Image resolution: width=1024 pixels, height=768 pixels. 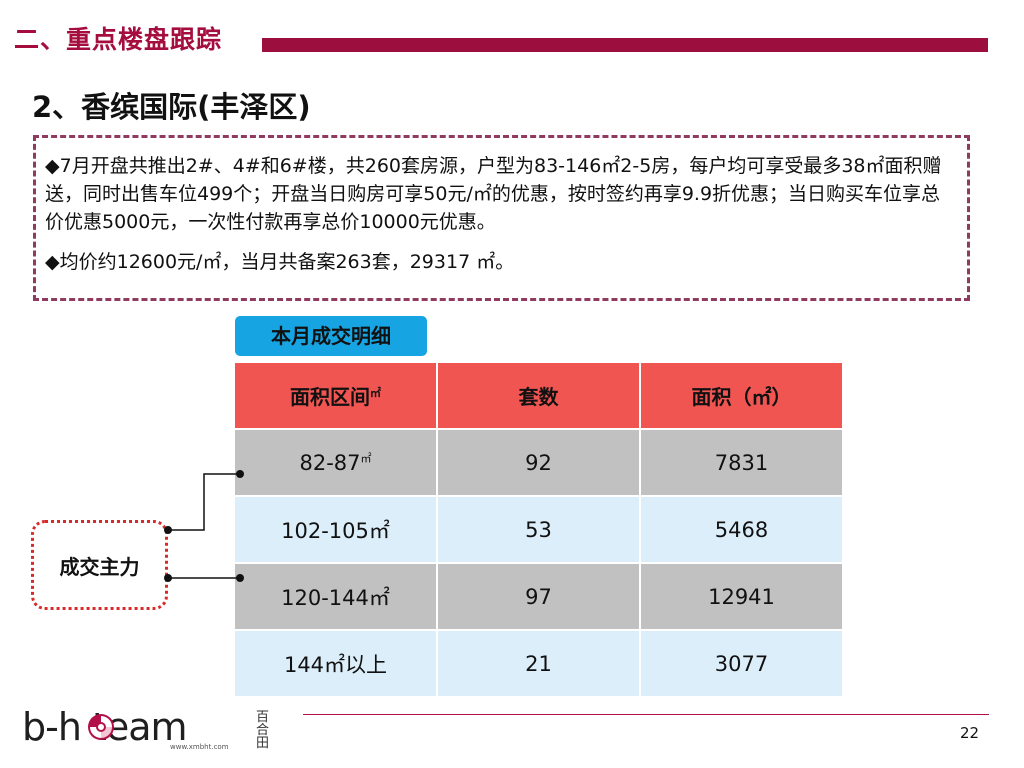 I want to click on brand-logo: b-h team www.xmbht.com 百合田, so click(x=145, y=730).